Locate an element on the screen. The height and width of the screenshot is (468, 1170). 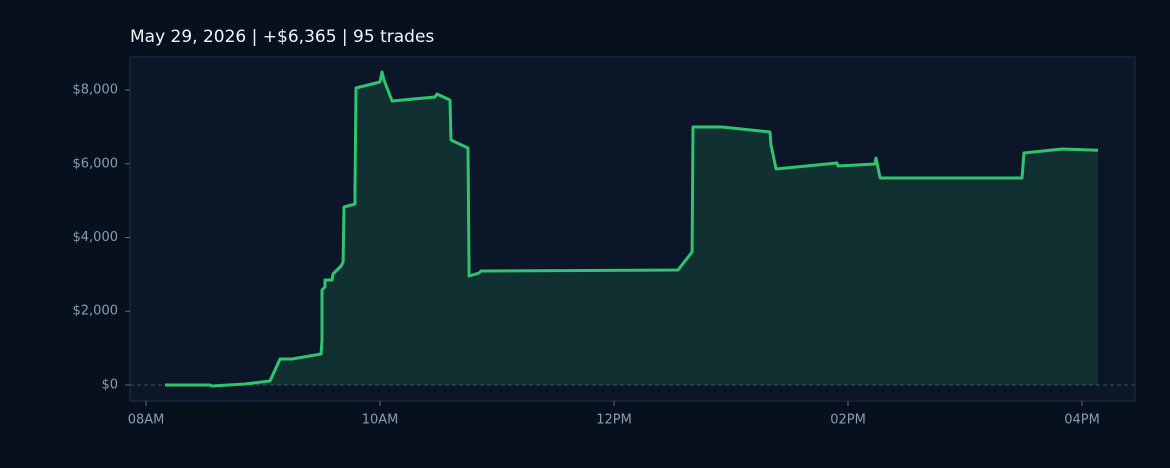
x-tick-label: 04PM is located at coordinates (1082, 420).